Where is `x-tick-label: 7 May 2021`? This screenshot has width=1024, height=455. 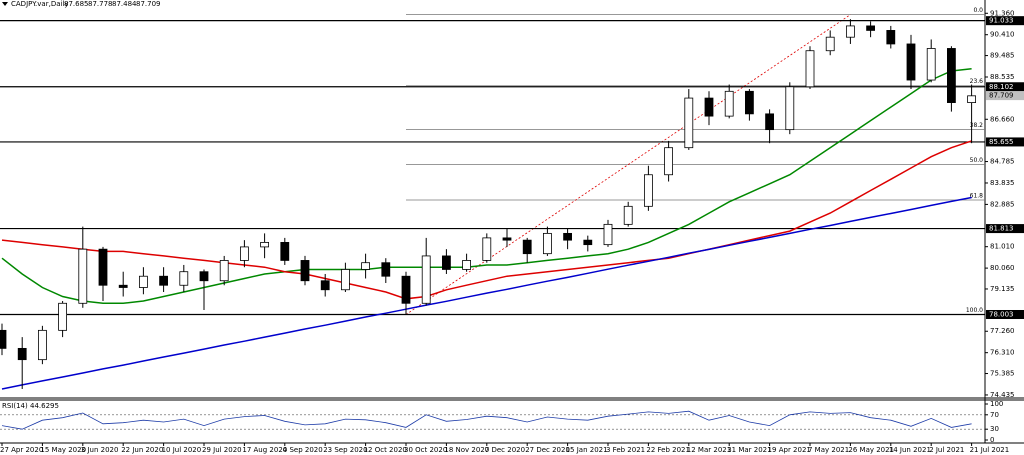 x-tick-label: 7 May 2021 is located at coordinates (828, 450).